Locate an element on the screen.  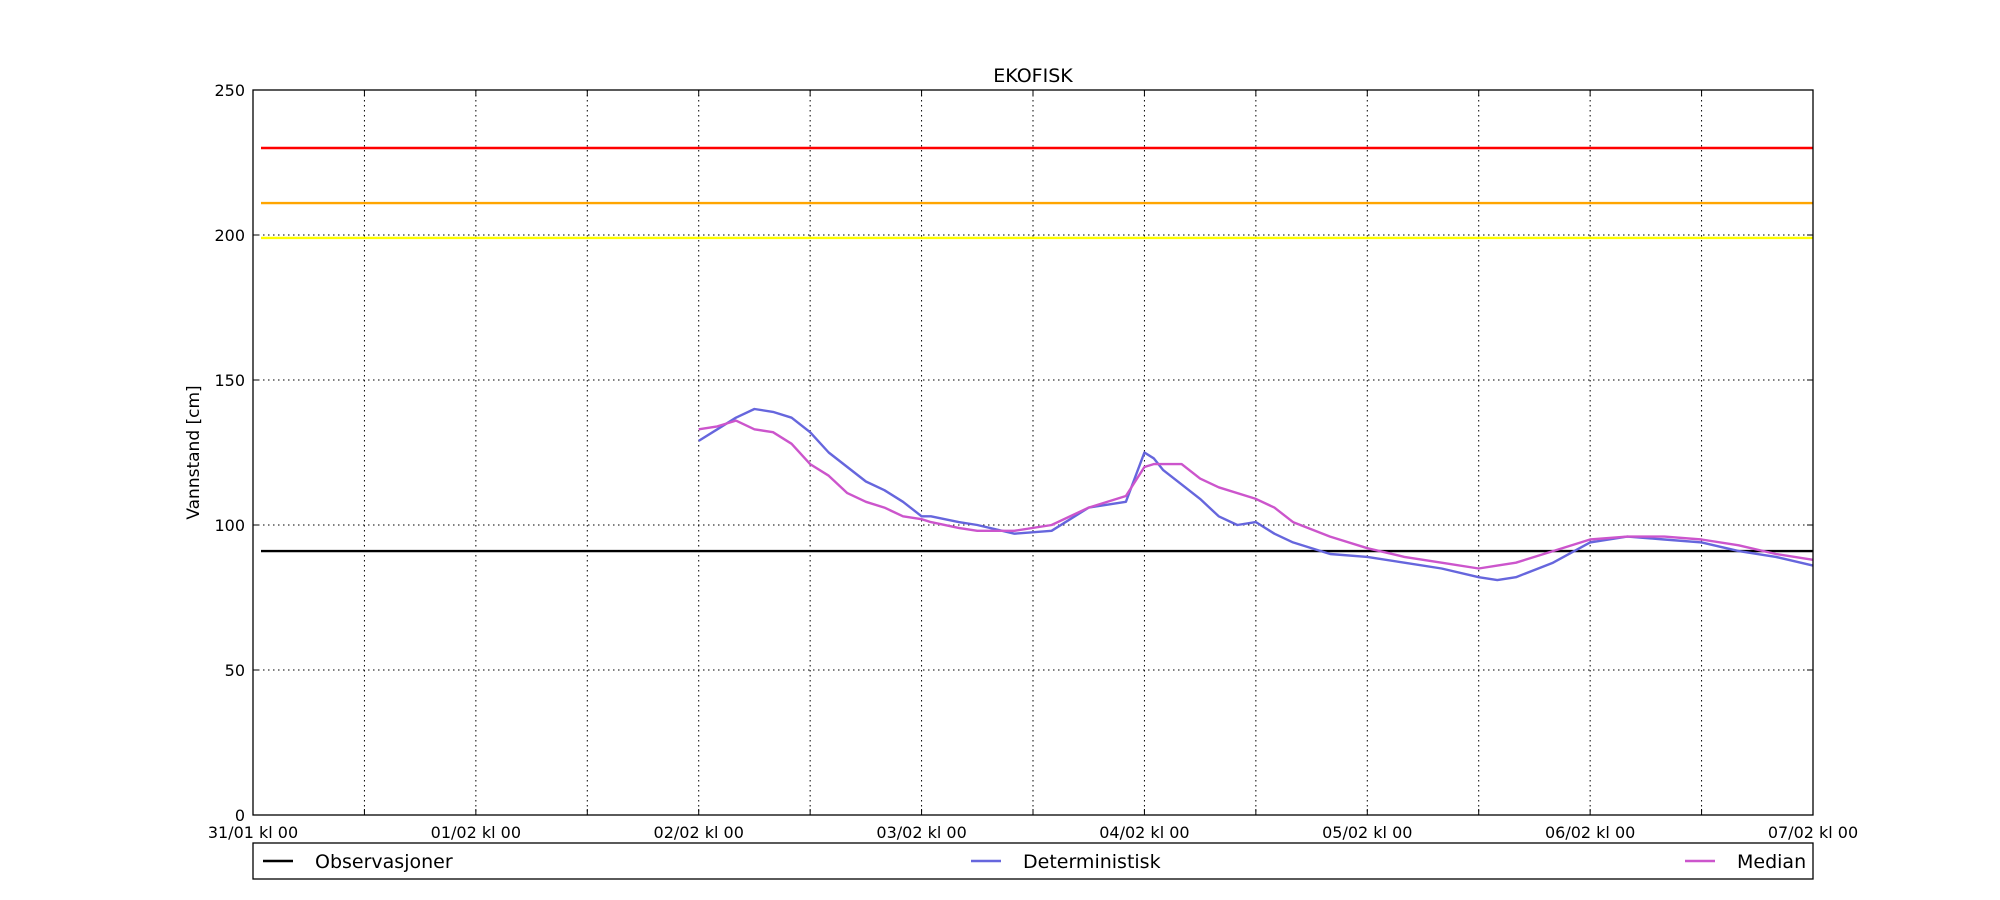
x-tick-label: 02/02 kl 00 is located at coordinates (699, 832).